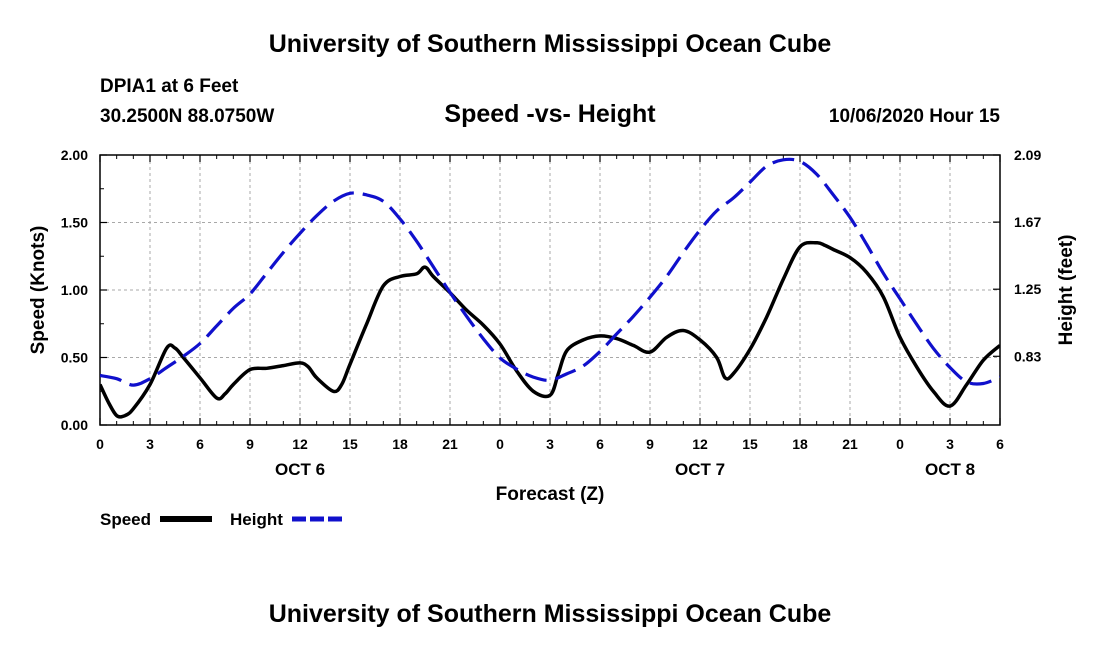 The height and width of the screenshot is (650, 1100). Describe the element at coordinates (550, 494) in the screenshot. I see `x-axis-label: Forecast (Z)` at that location.